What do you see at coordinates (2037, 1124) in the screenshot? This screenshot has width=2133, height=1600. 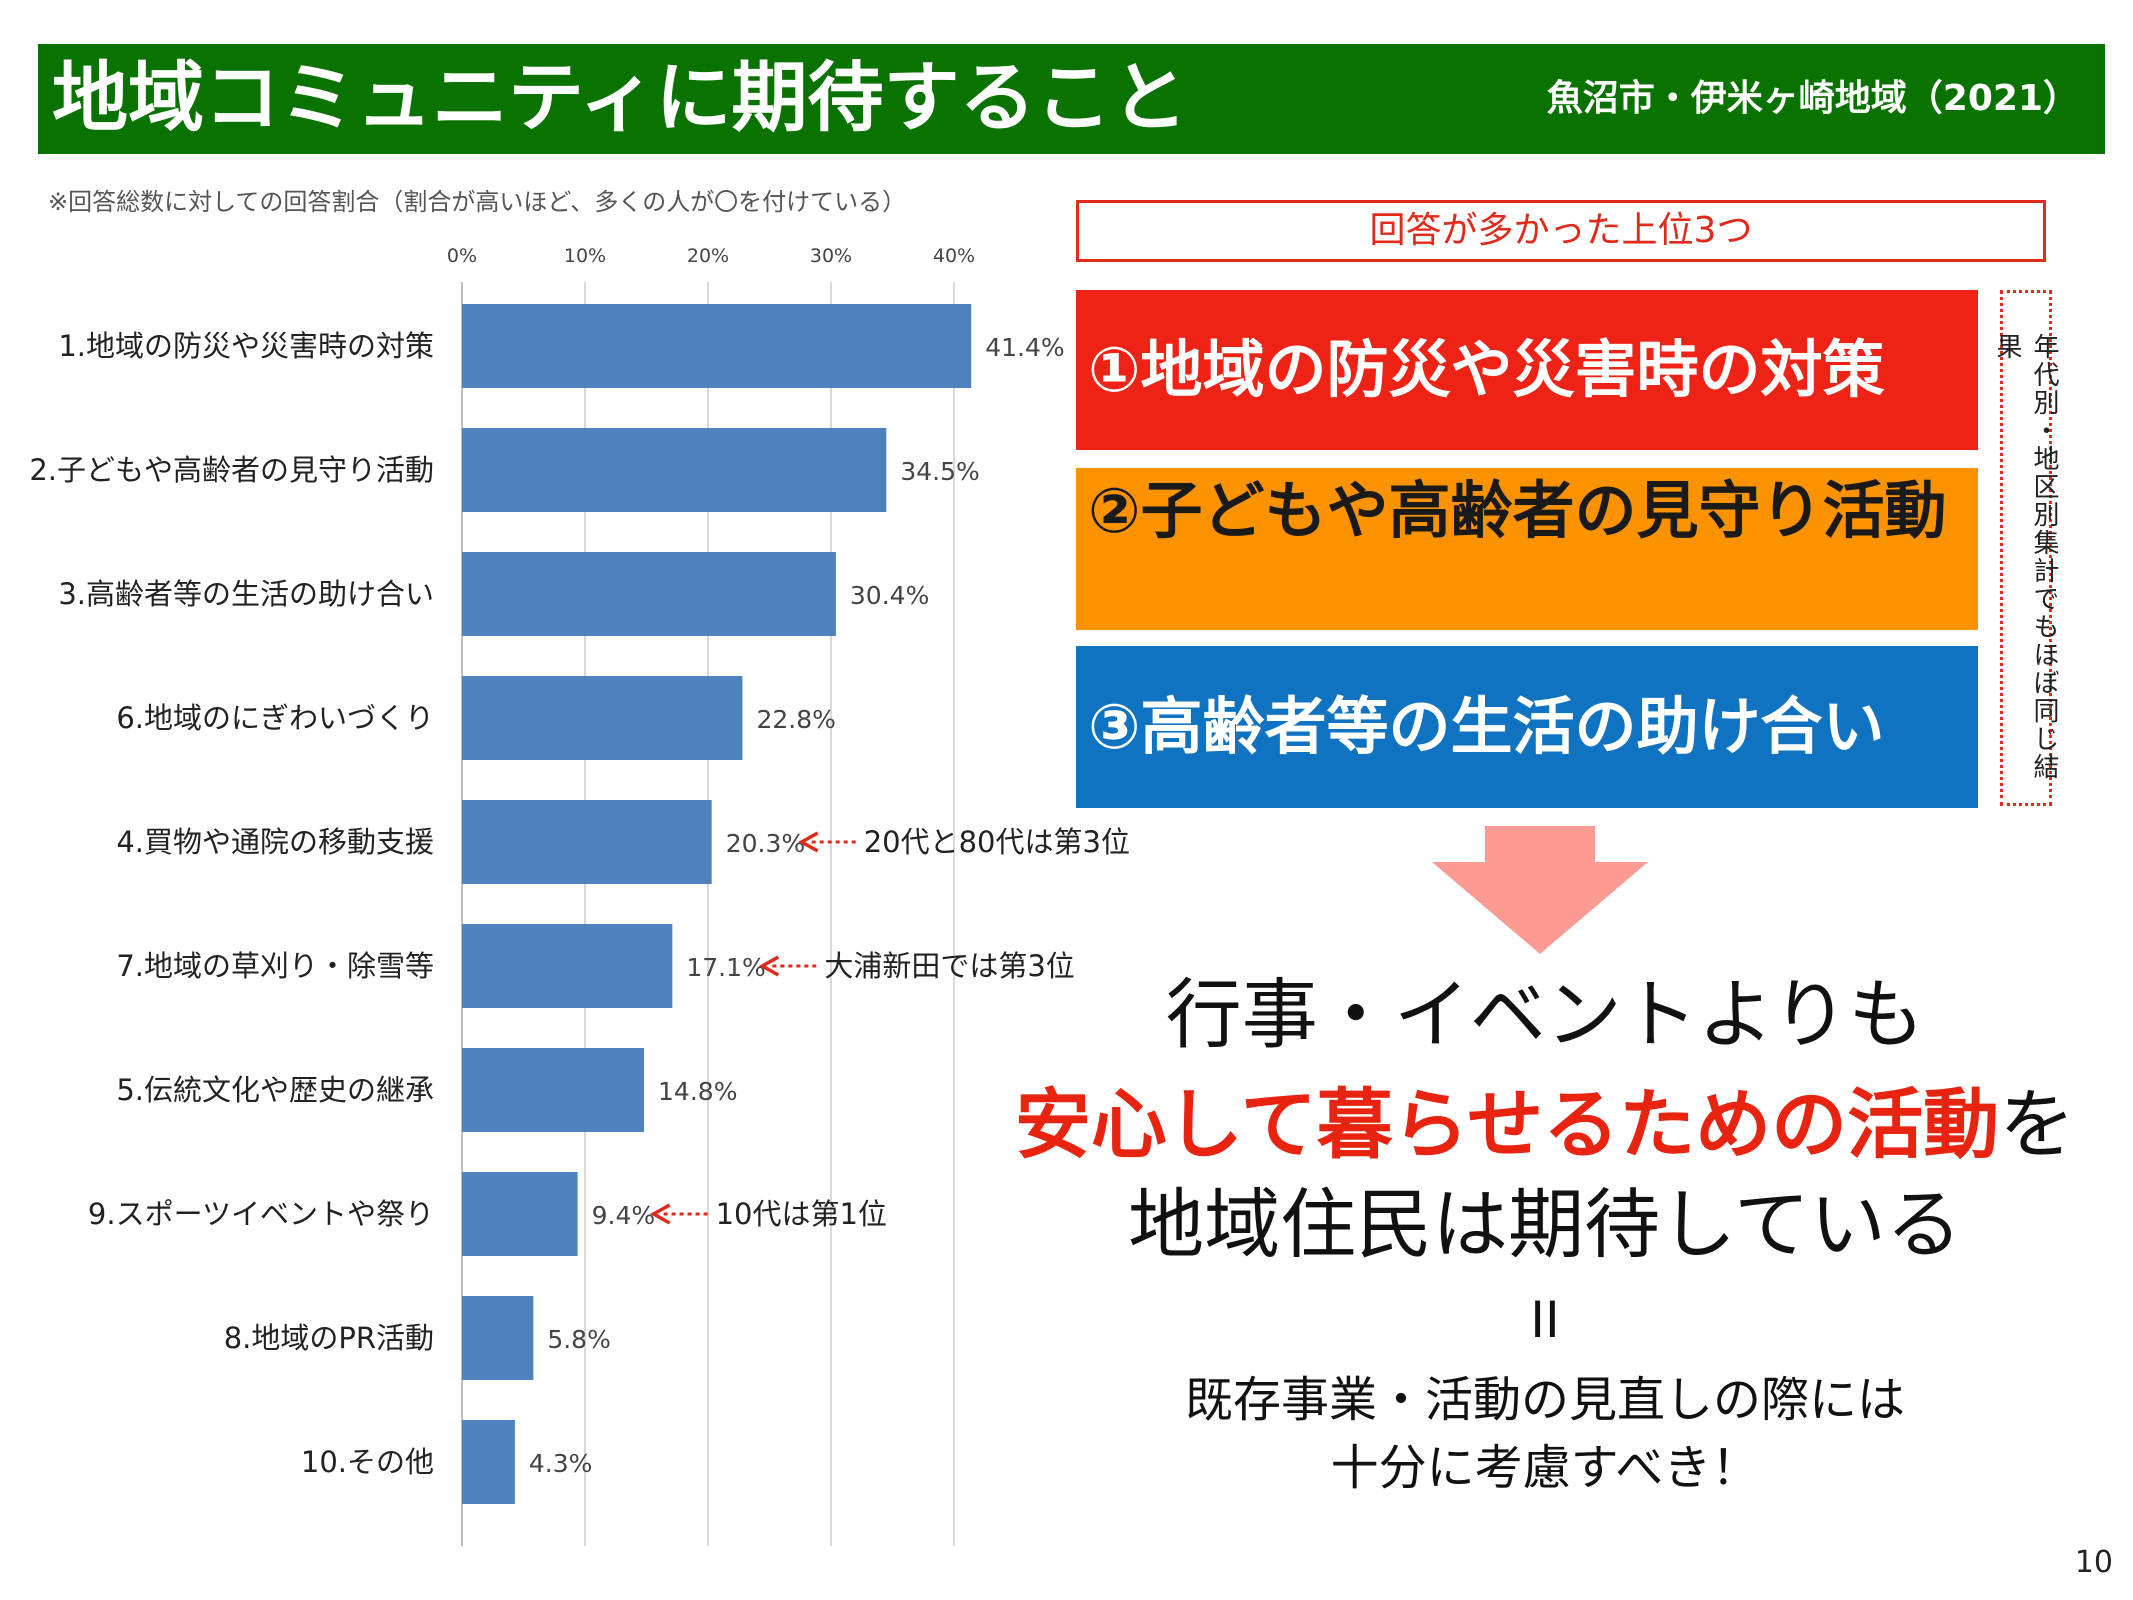 I see `conclusion-line2-tail: を` at bounding box center [2037, 1124].